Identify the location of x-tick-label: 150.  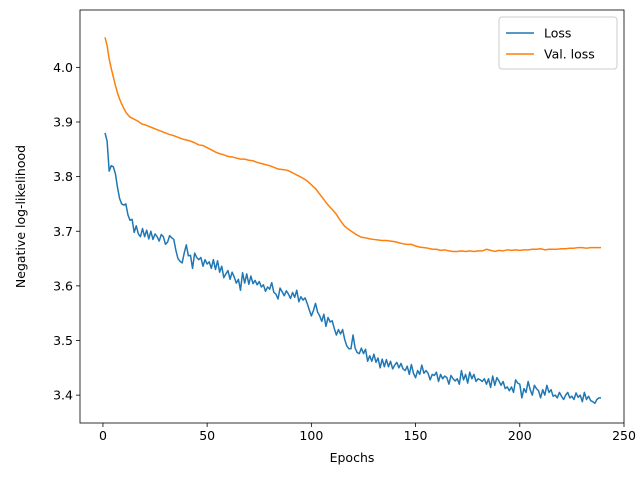
(416, 435).